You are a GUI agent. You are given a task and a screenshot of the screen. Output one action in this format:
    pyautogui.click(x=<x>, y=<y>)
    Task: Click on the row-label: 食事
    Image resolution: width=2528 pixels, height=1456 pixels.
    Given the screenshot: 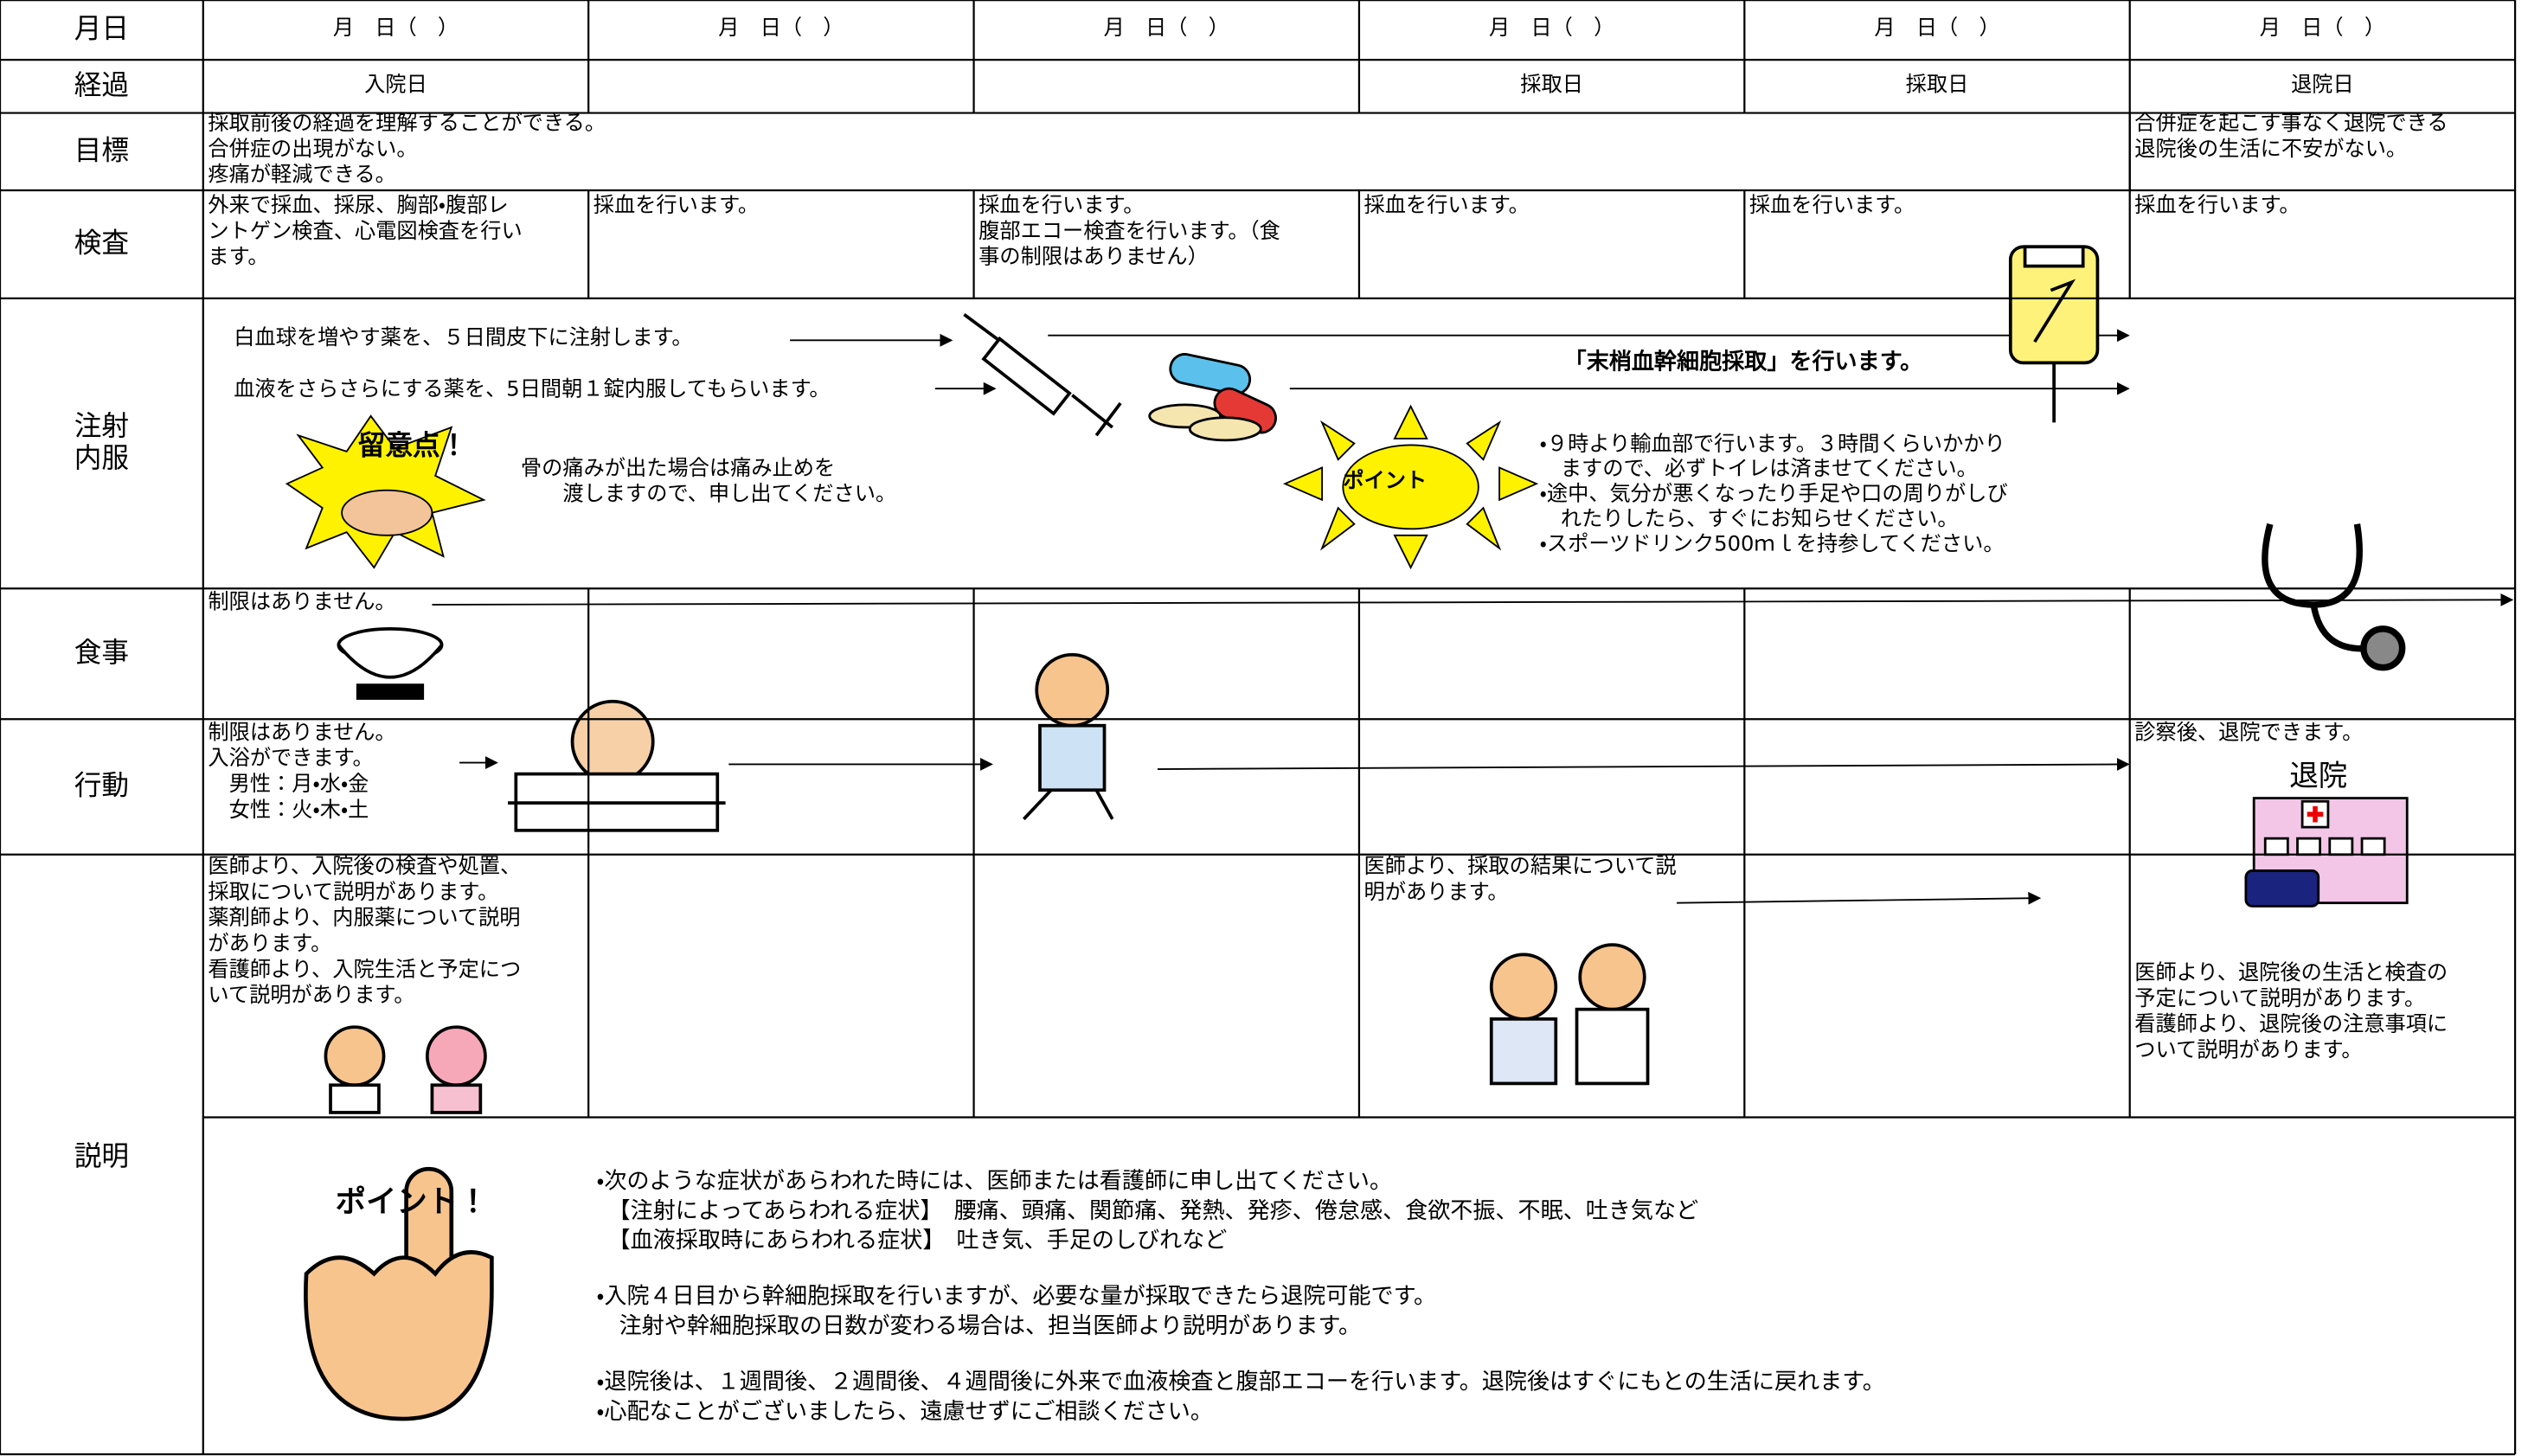 What is the action you would take?
    pyautogui.click(x=101, y=653)
    